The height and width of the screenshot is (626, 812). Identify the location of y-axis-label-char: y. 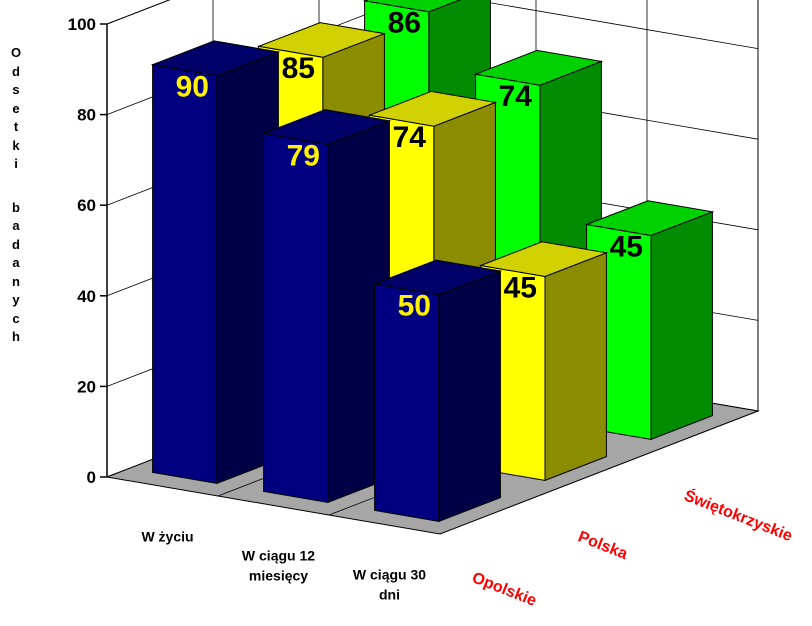
(16, 299).